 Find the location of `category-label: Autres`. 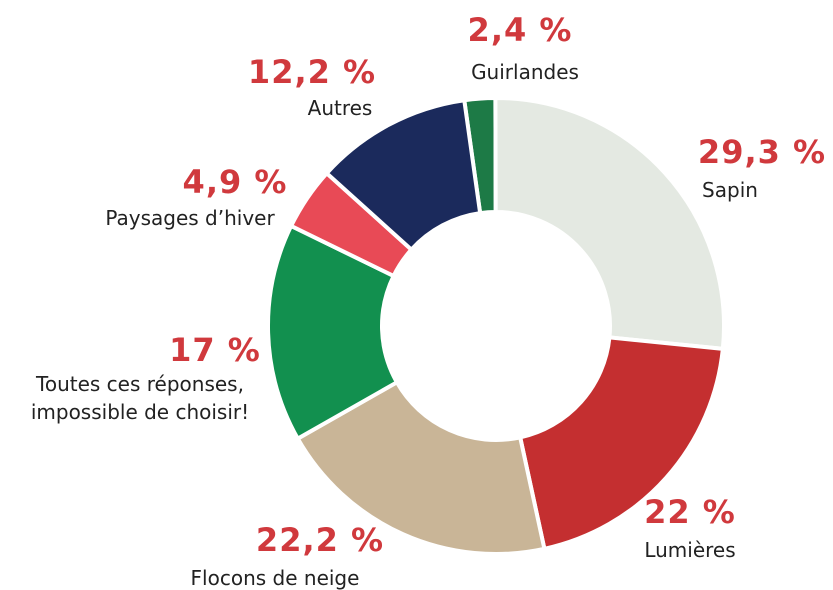

category-label: Autres is located at coordinates (340, 108).